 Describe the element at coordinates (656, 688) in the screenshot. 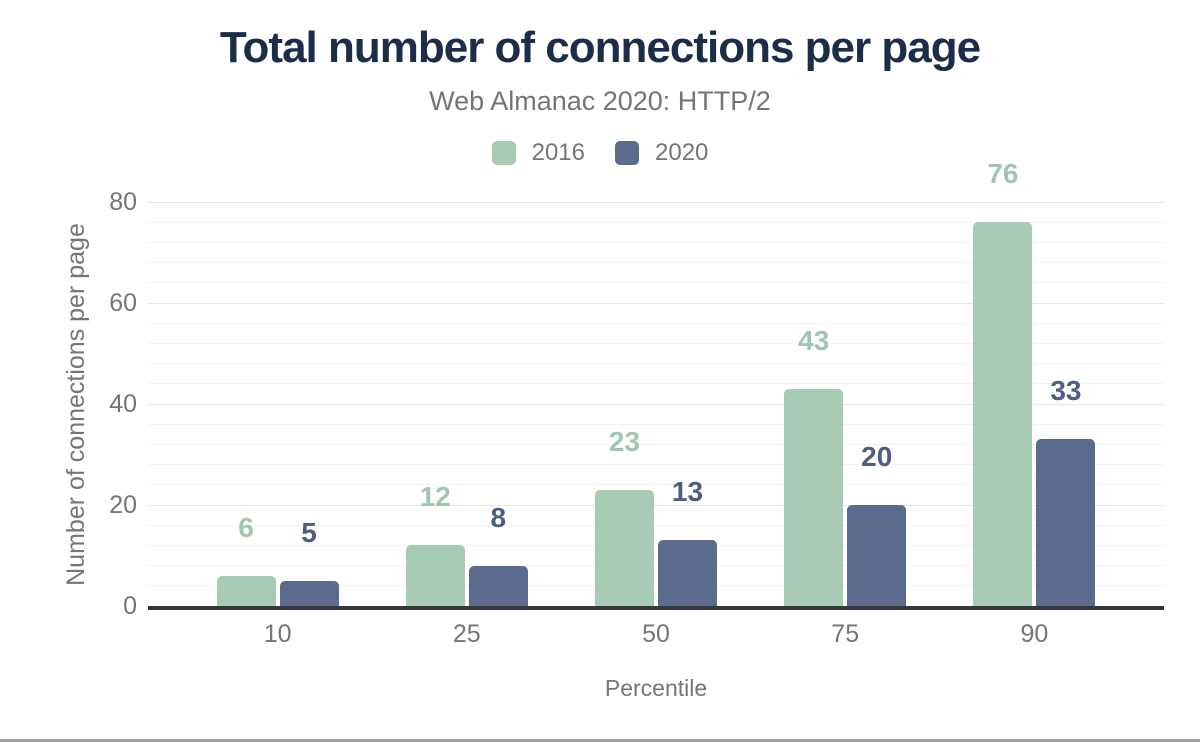

I see `x-axis-title: Percentile` at that location.